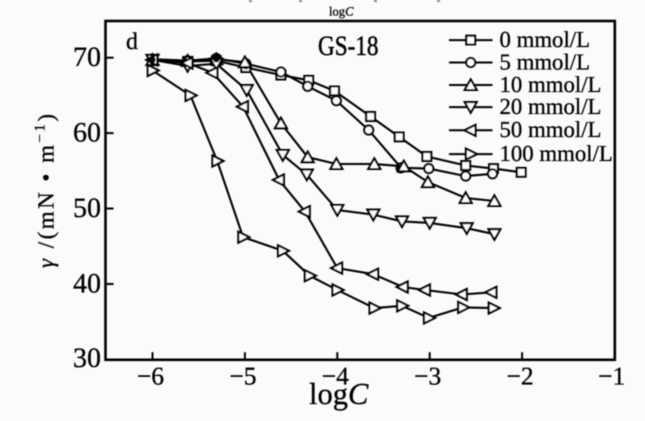 The image size is (645, 421). I want to click on svg-text: 40, so click(87, 284).